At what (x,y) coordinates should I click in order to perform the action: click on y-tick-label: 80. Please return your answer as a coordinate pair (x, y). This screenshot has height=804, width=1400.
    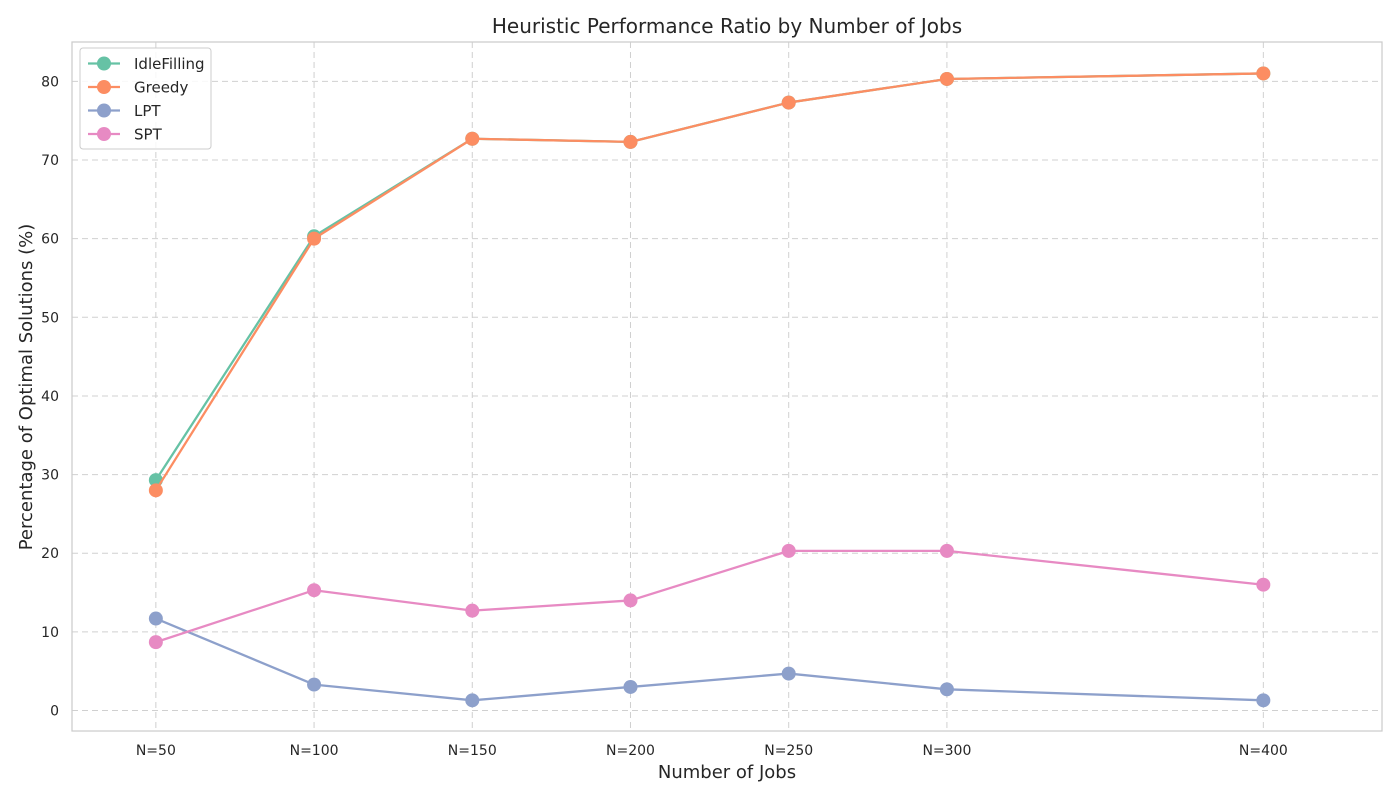
    Looking at the image, I should click on (50, 82).